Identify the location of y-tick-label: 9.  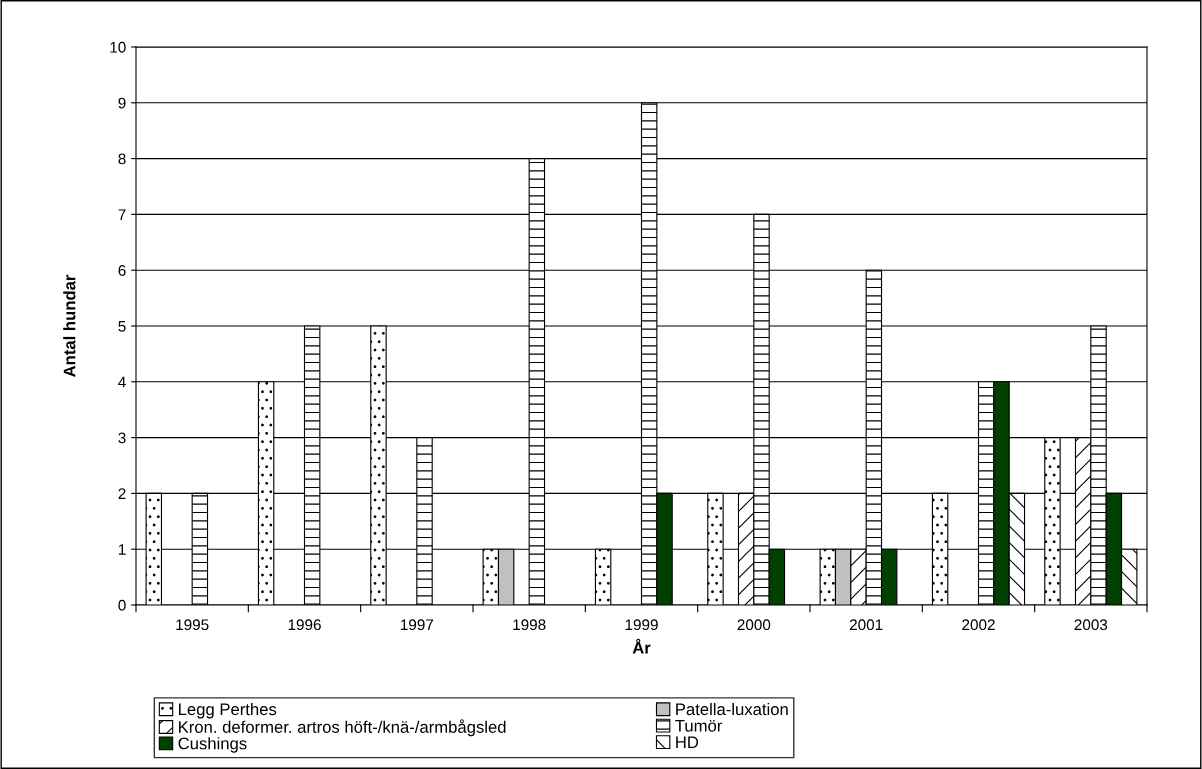
(122, 103).